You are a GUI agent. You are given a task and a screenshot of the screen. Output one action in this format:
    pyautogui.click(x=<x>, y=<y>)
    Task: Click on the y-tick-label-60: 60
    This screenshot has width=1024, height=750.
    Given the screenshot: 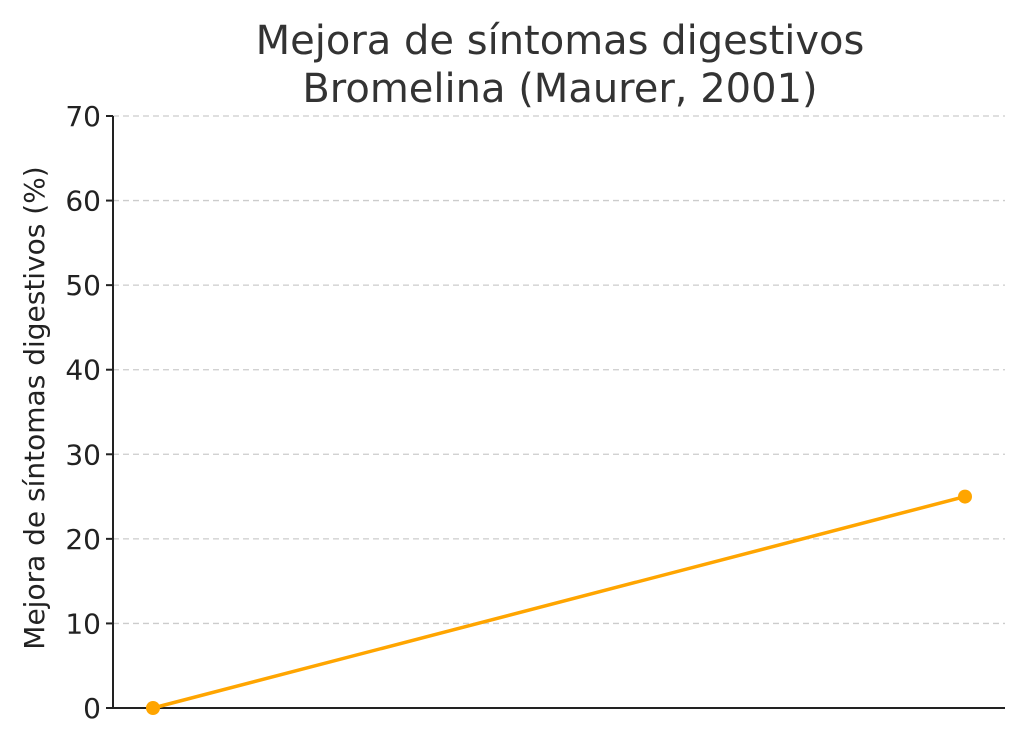 What is the action you would take?
    pyautogui.click(x=83, y=201)
    